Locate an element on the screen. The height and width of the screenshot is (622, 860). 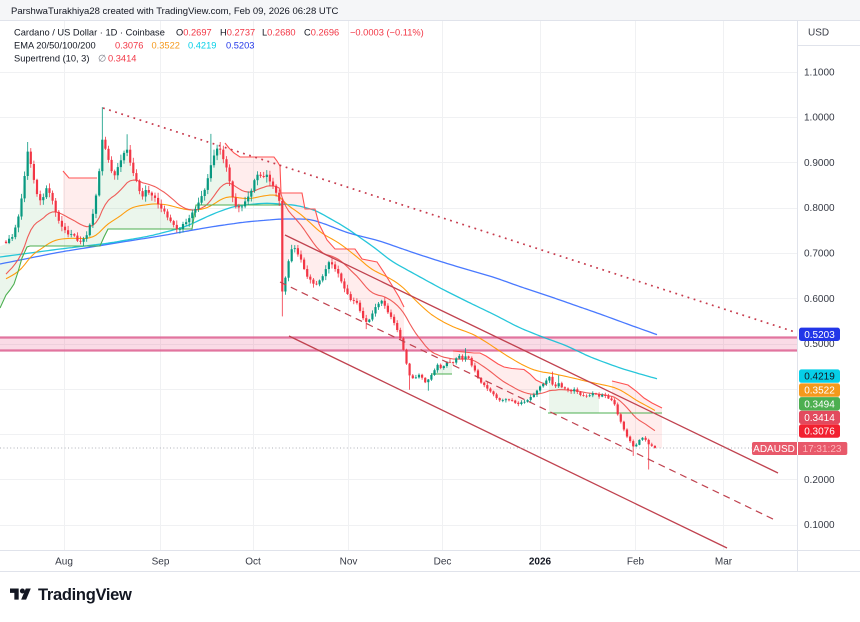
svg-text: ADAUSD is located at coordinates (774, 449).